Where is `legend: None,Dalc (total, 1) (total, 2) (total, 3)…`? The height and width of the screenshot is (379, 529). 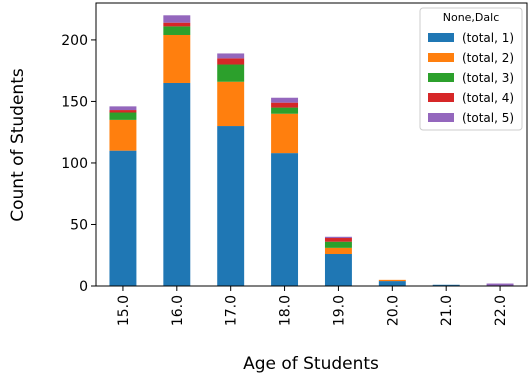 legend: None,Dalc (total, 1) (total, 2) (total, 3)… is located at coordinates (471, 69).